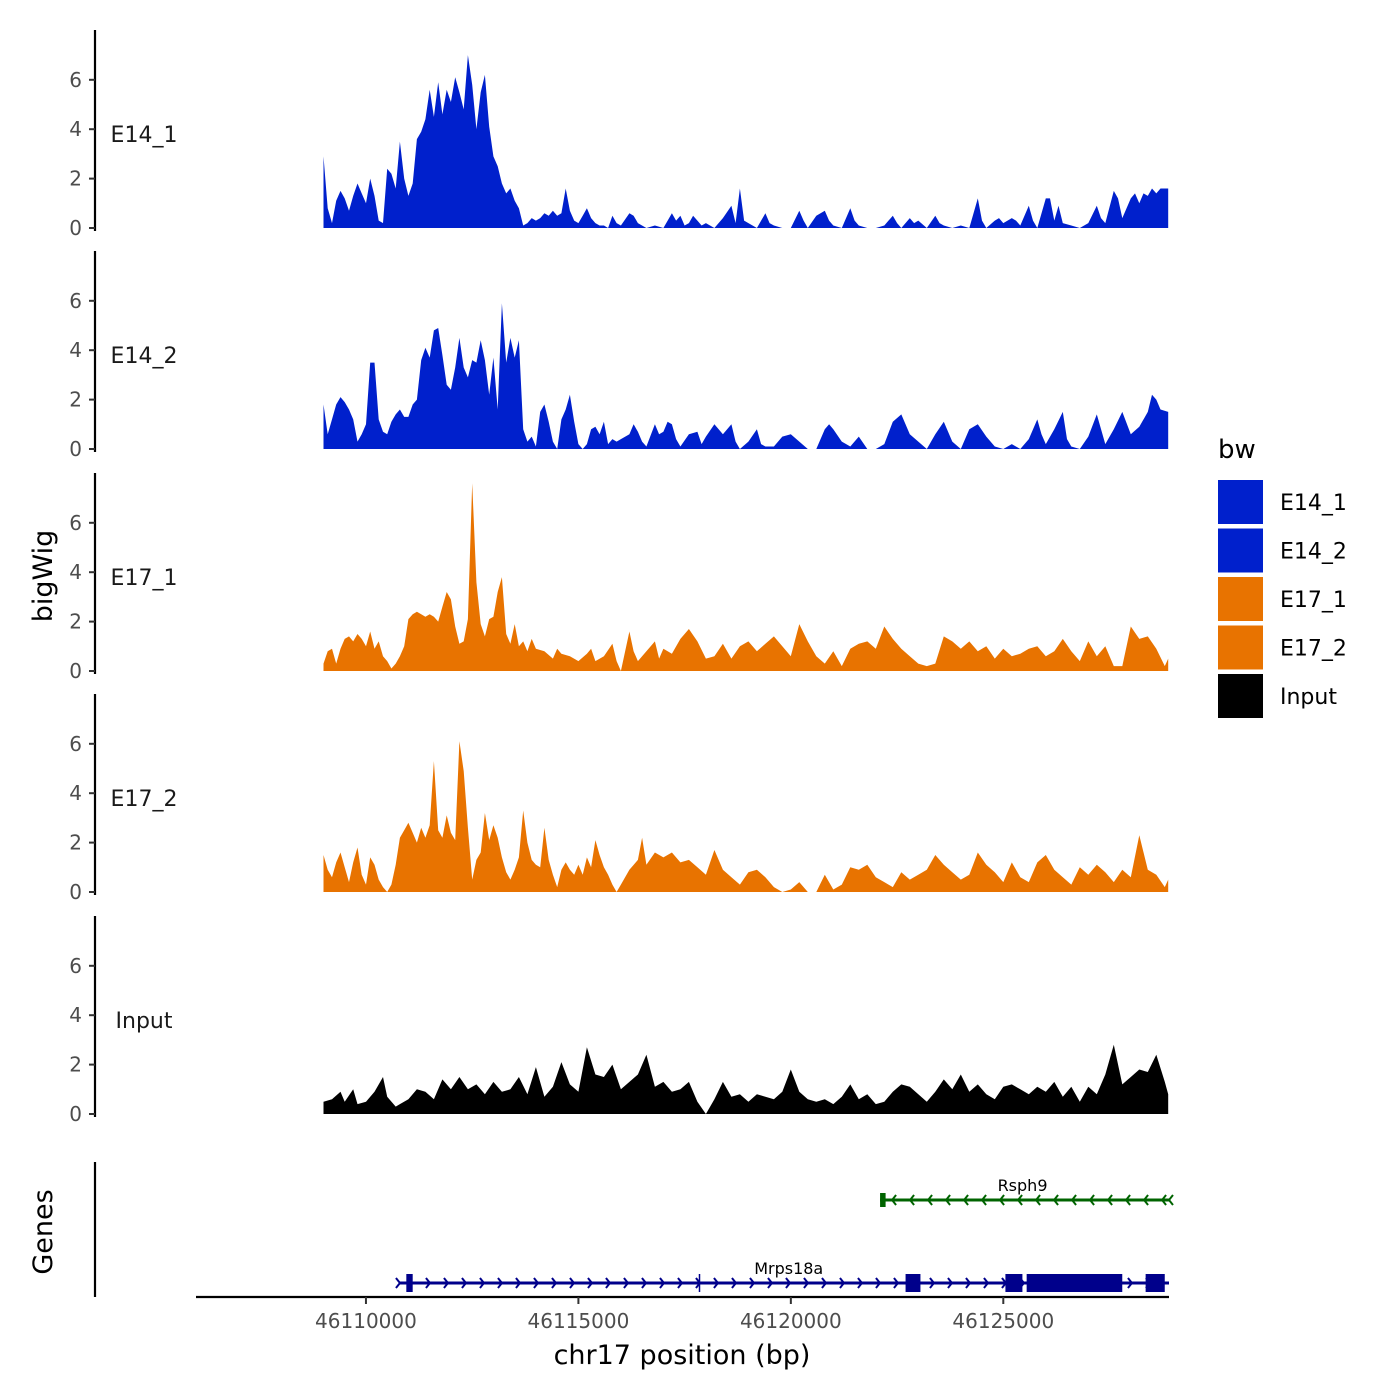 Image resolution: width=1400 pixels, height=1400 pixels. What do you see at coordinates (682, 1355) in the screenshot?
I see `x-axis-title: chr17 position (bp)` at bounding box center [682, 1355].